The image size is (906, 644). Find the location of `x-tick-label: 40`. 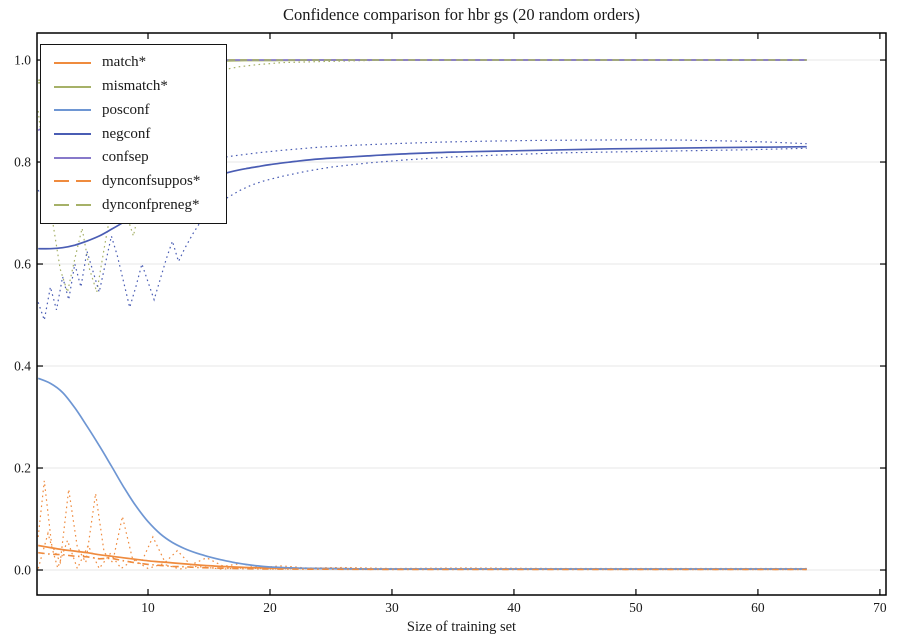

x-tick-label: 40 is located at coordinates (514, 607).